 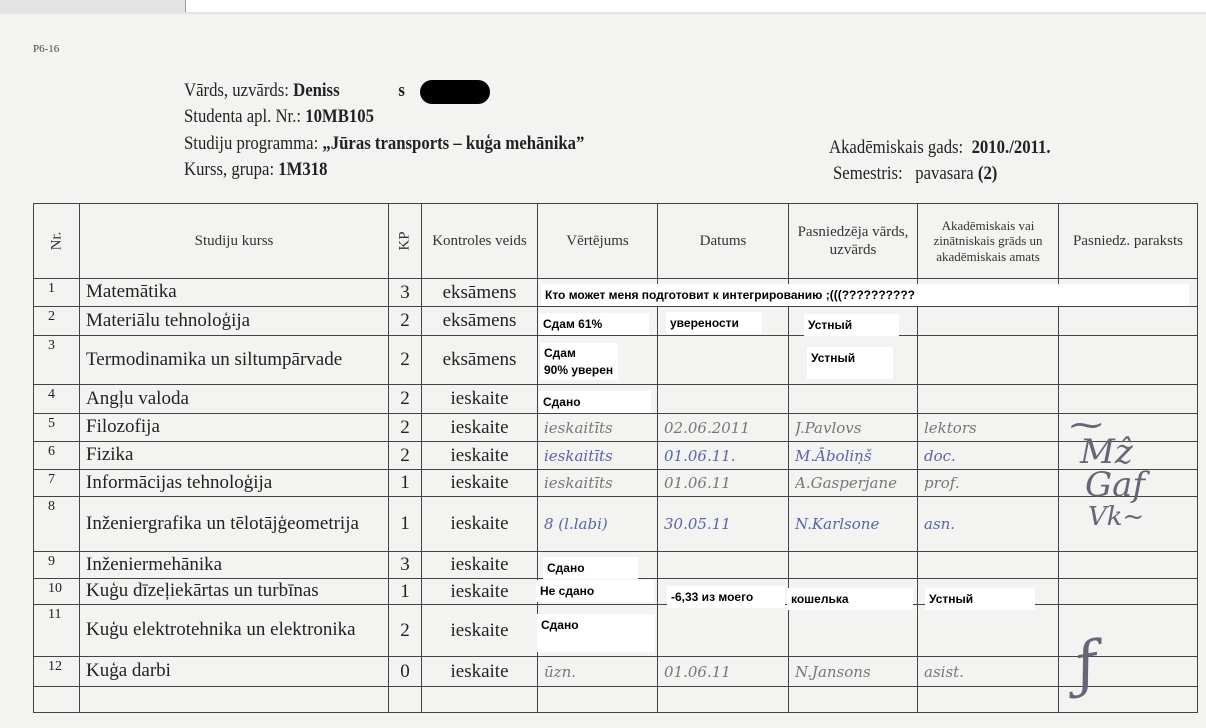 I want to click on note-row11-grade: Сдано, so click(x=596, y=633).